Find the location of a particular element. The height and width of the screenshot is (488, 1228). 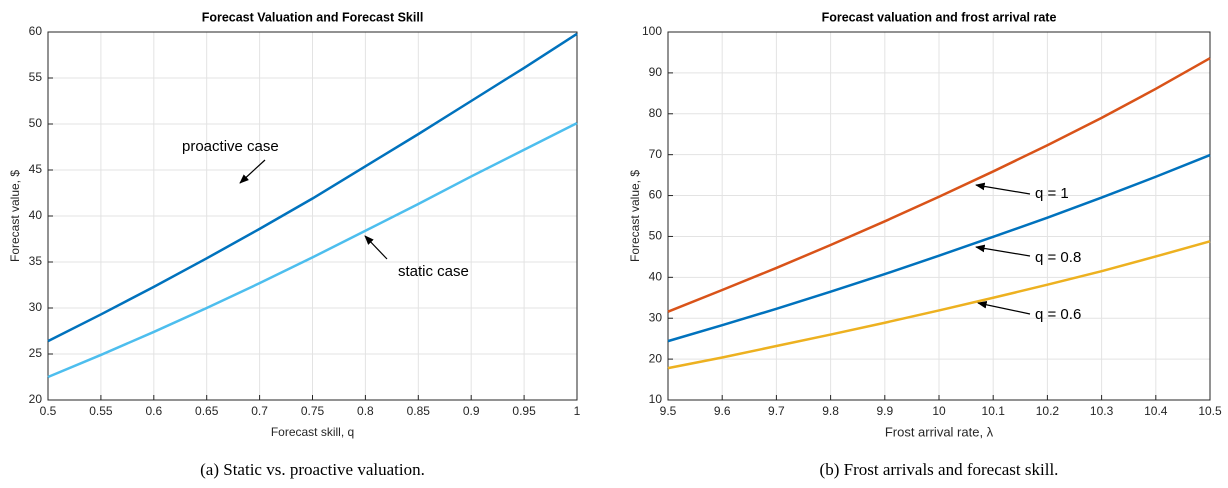

x-tick-label: 1 is located at coordinates (577, 411).